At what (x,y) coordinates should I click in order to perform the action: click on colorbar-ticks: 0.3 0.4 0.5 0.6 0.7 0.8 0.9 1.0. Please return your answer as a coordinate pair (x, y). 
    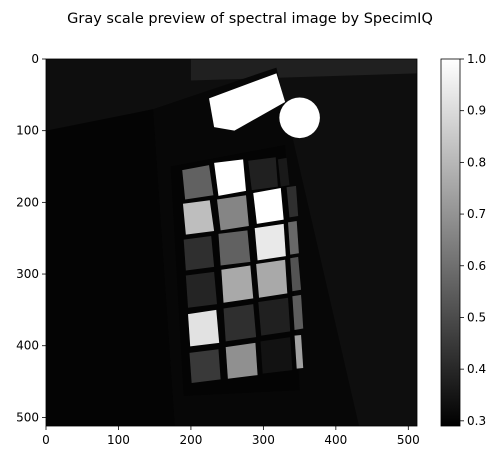
    Looking at the image, I should click on (473, 240).